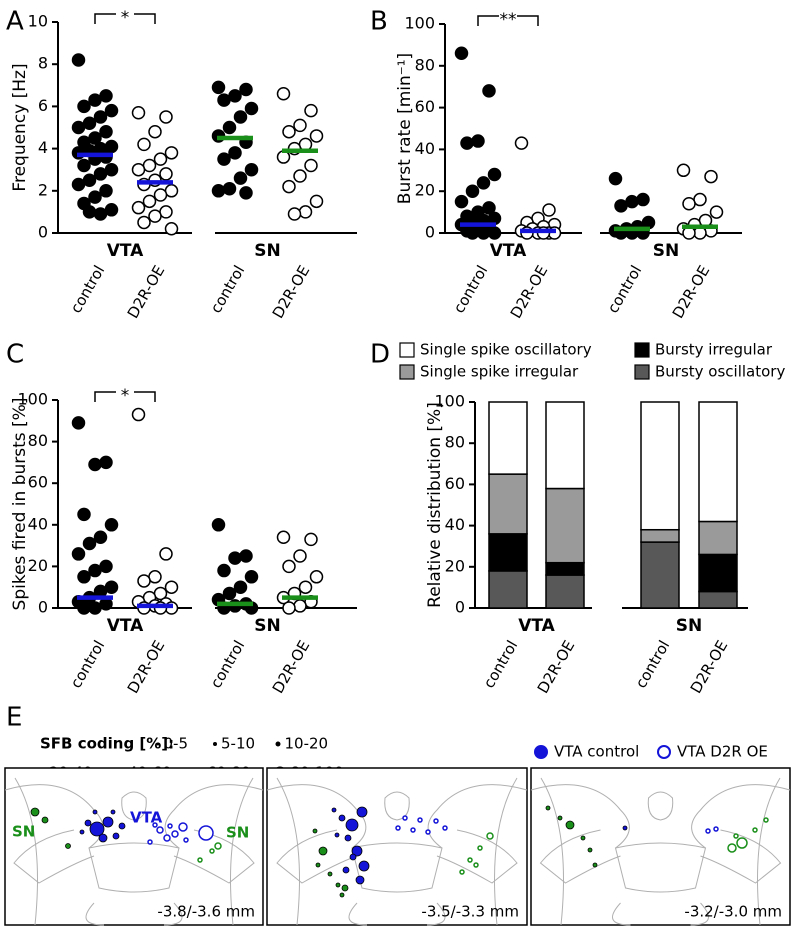 Image resolution: width=796 pixels, height=929 pixels. I want to click on y-tick-label: 2, so click(43, 189).